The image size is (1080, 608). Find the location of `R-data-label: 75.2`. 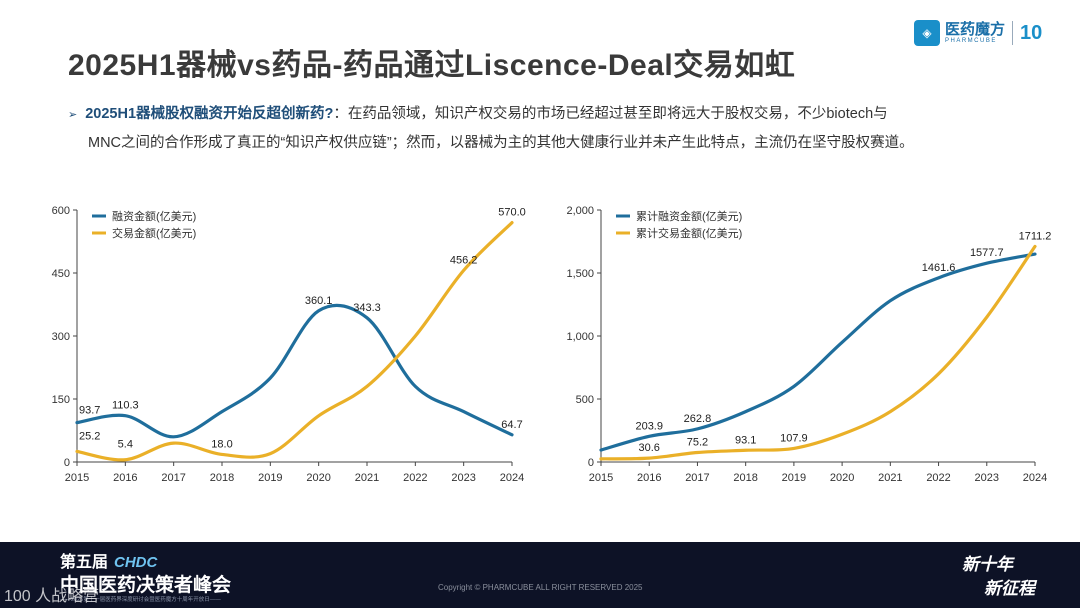

R-data-label: 75.2 is located at coordinates (697, 443).